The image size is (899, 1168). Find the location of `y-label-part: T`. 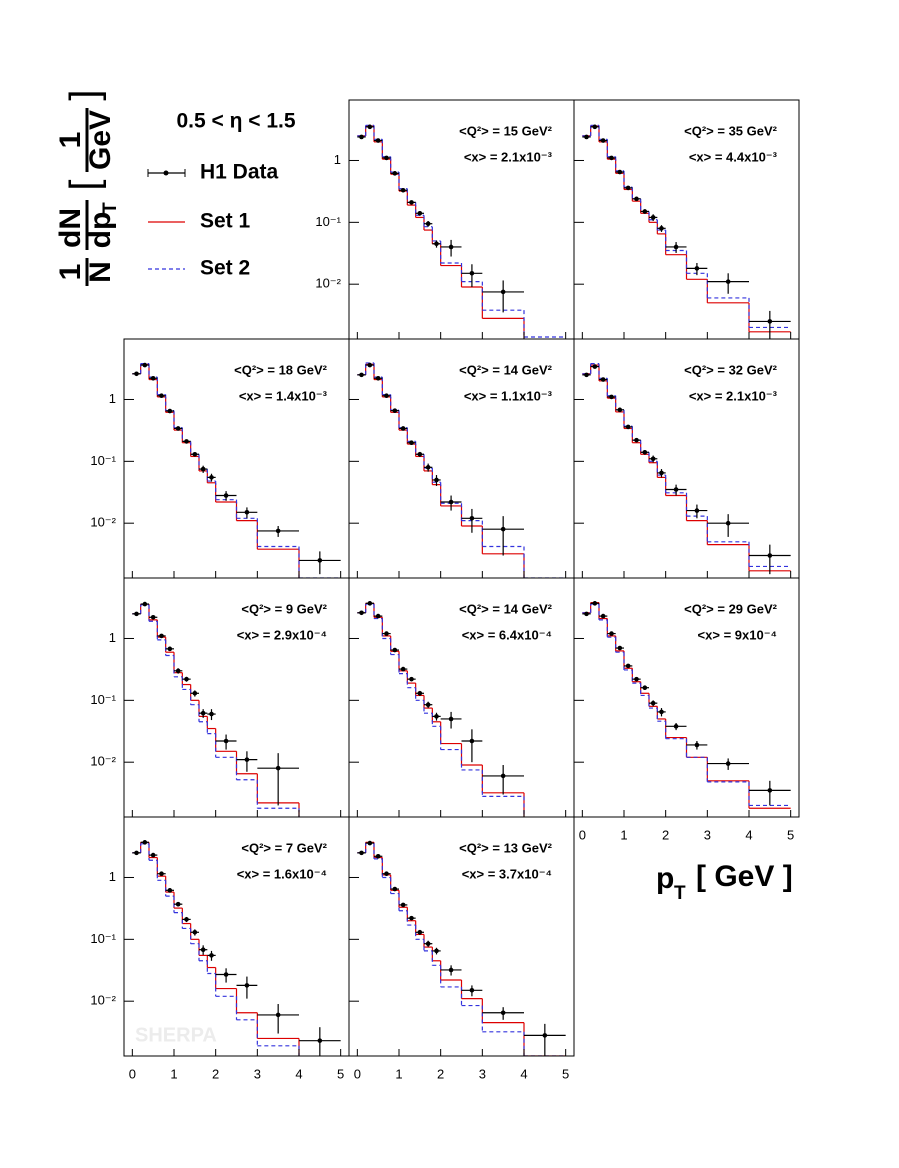

y-label-part: T is located at coordinates (110, 208).